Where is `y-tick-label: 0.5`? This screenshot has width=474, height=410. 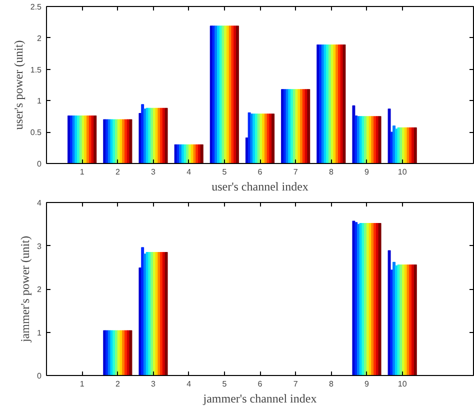 y-tick-label: 0.5 is located at coordinates (36, 133).